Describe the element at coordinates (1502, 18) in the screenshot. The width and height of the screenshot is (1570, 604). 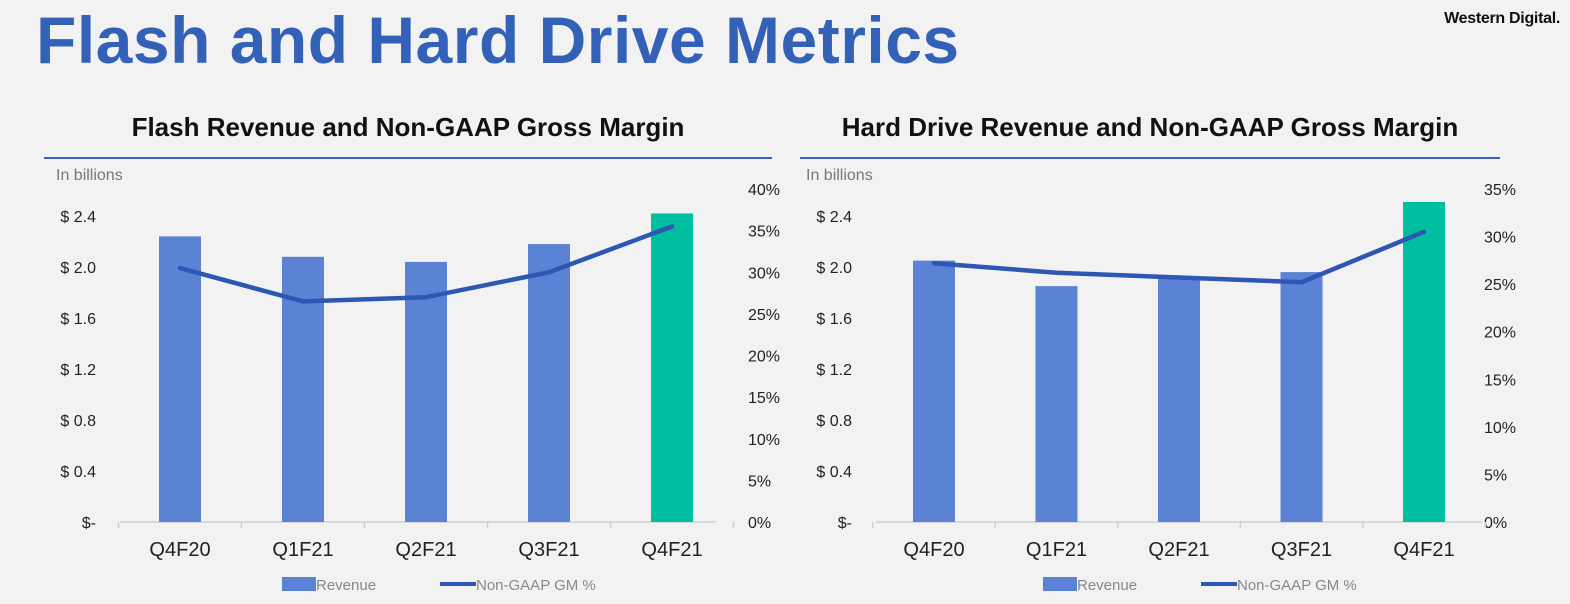
I see `western-digital-logo: Western Digital.` at that location.